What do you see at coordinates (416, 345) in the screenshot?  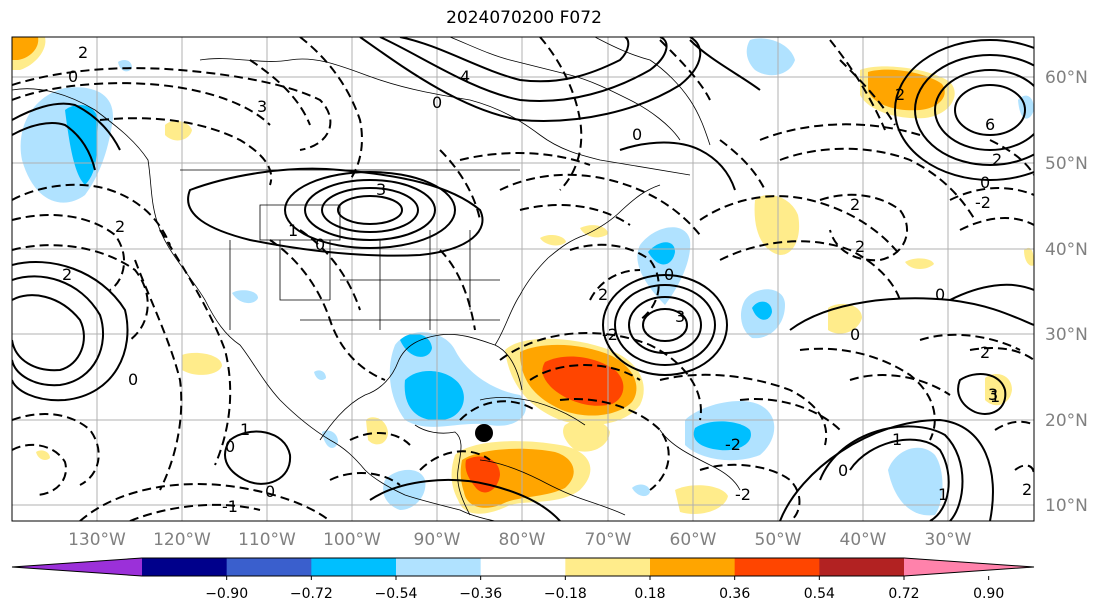 I see `shade-negative-gulf-core2` at bounding box center [416, 345].